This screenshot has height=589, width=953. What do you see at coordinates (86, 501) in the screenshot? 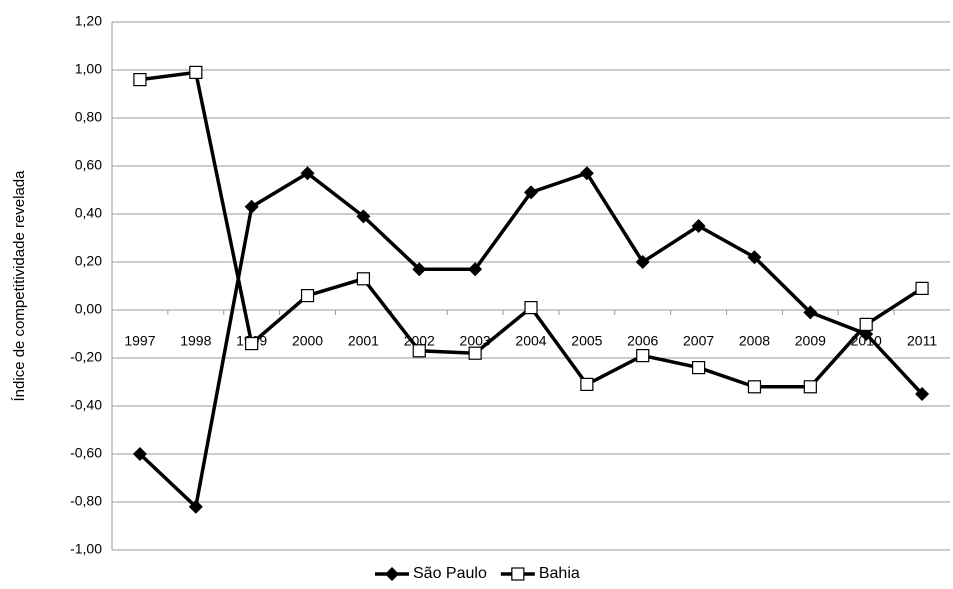
I see `y-tick-label: -0,80` at bounding box center [86, 501].